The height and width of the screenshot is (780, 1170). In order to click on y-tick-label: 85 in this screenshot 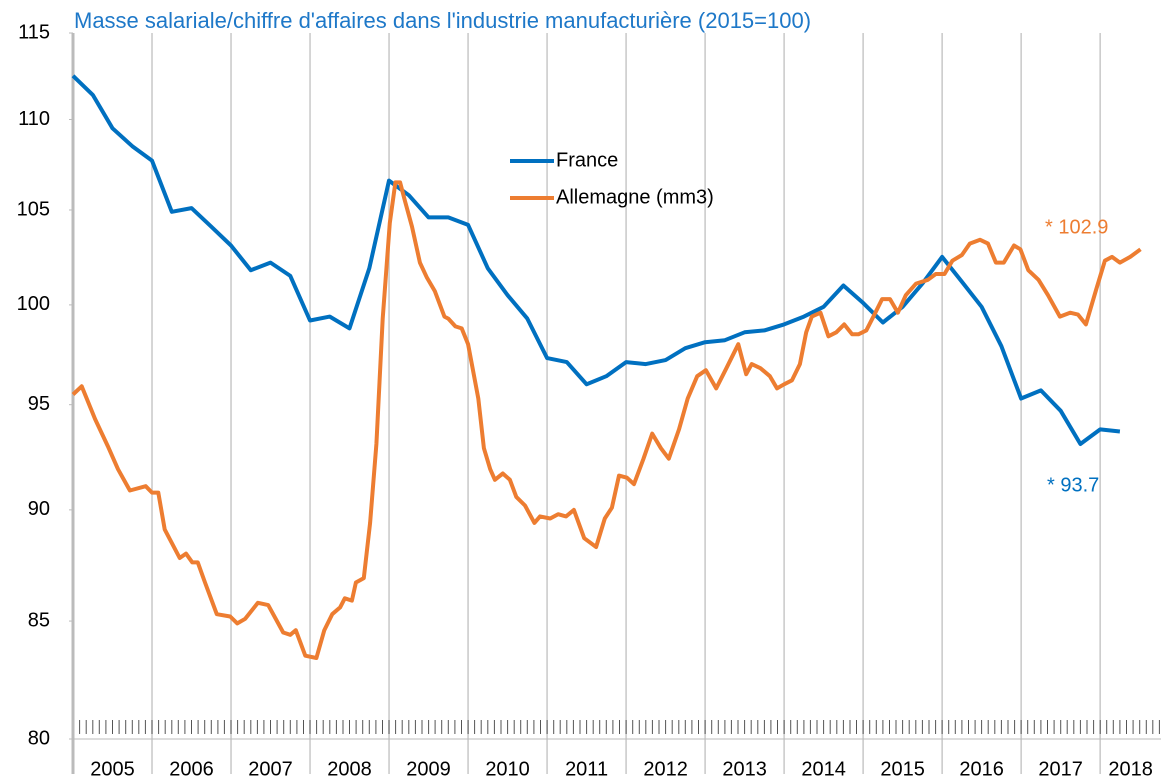, I will do `click(39, 620)`.